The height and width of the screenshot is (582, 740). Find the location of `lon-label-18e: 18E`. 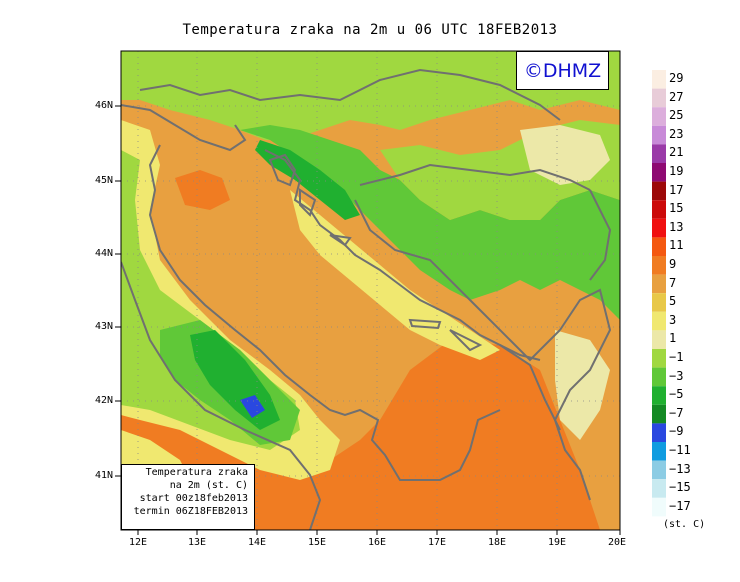

lon-label-18e: 18E is located at coordinates (497, 542).